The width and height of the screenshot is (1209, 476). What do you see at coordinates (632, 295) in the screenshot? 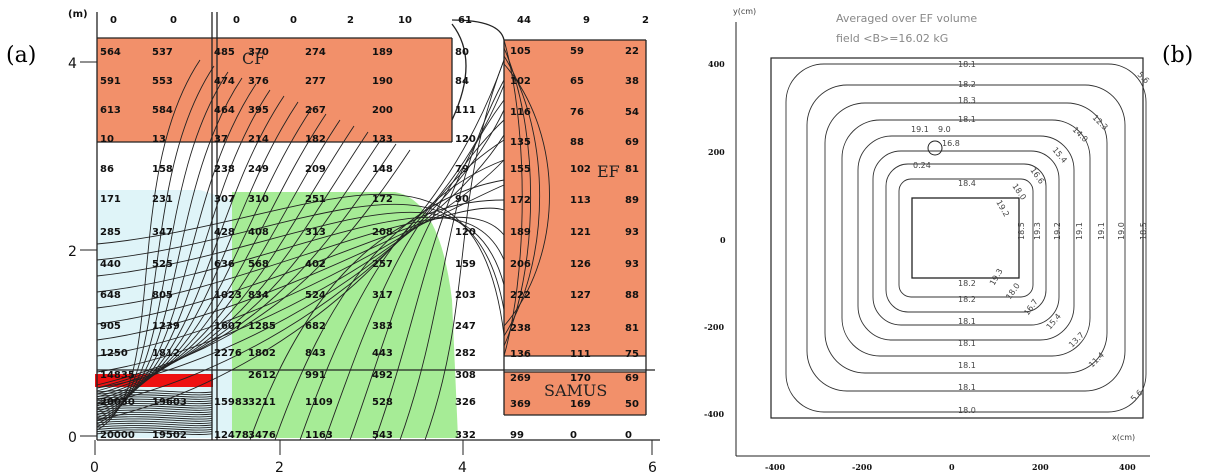
I see `field-value: 88` at bounding box center [632, 295].